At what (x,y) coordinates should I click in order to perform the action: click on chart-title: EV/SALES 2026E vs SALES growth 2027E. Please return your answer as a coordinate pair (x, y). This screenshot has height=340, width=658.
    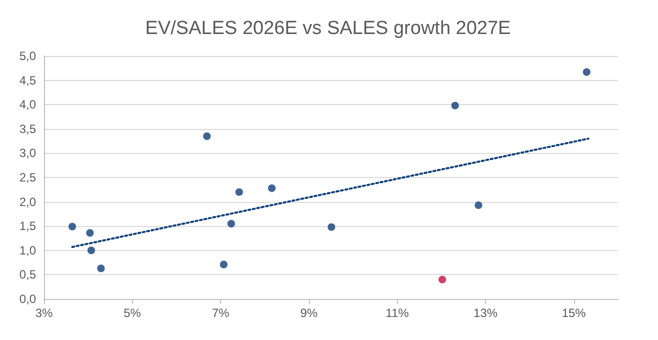
    Looking at the image, I should click on (328, 28).